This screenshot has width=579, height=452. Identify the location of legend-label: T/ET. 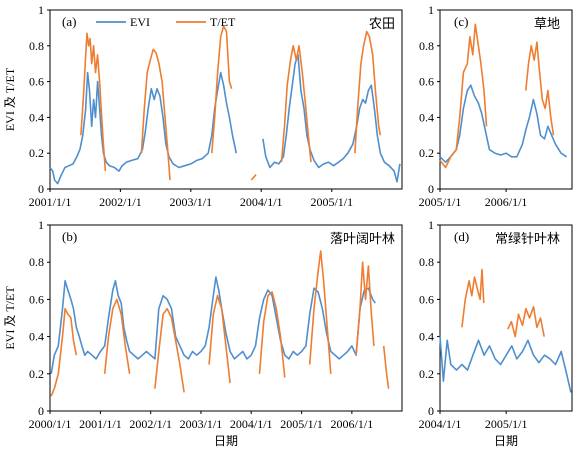
(223, 22).